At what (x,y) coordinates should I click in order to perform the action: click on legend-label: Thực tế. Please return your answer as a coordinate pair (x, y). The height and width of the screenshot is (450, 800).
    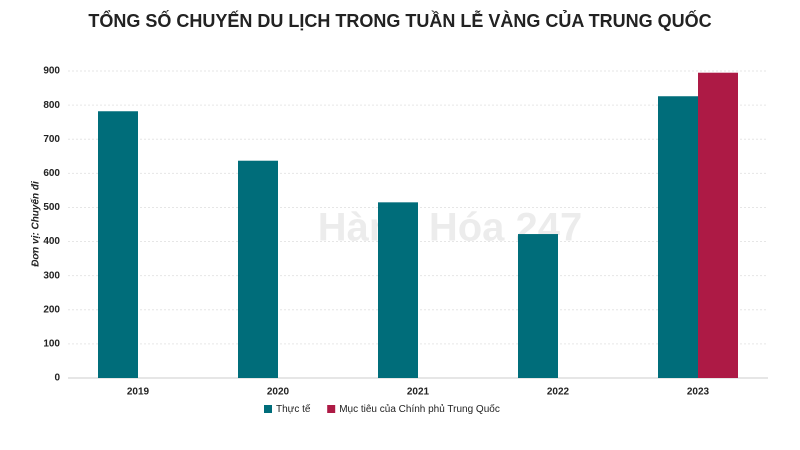
    Looking at the image, I should click on (293, 409).